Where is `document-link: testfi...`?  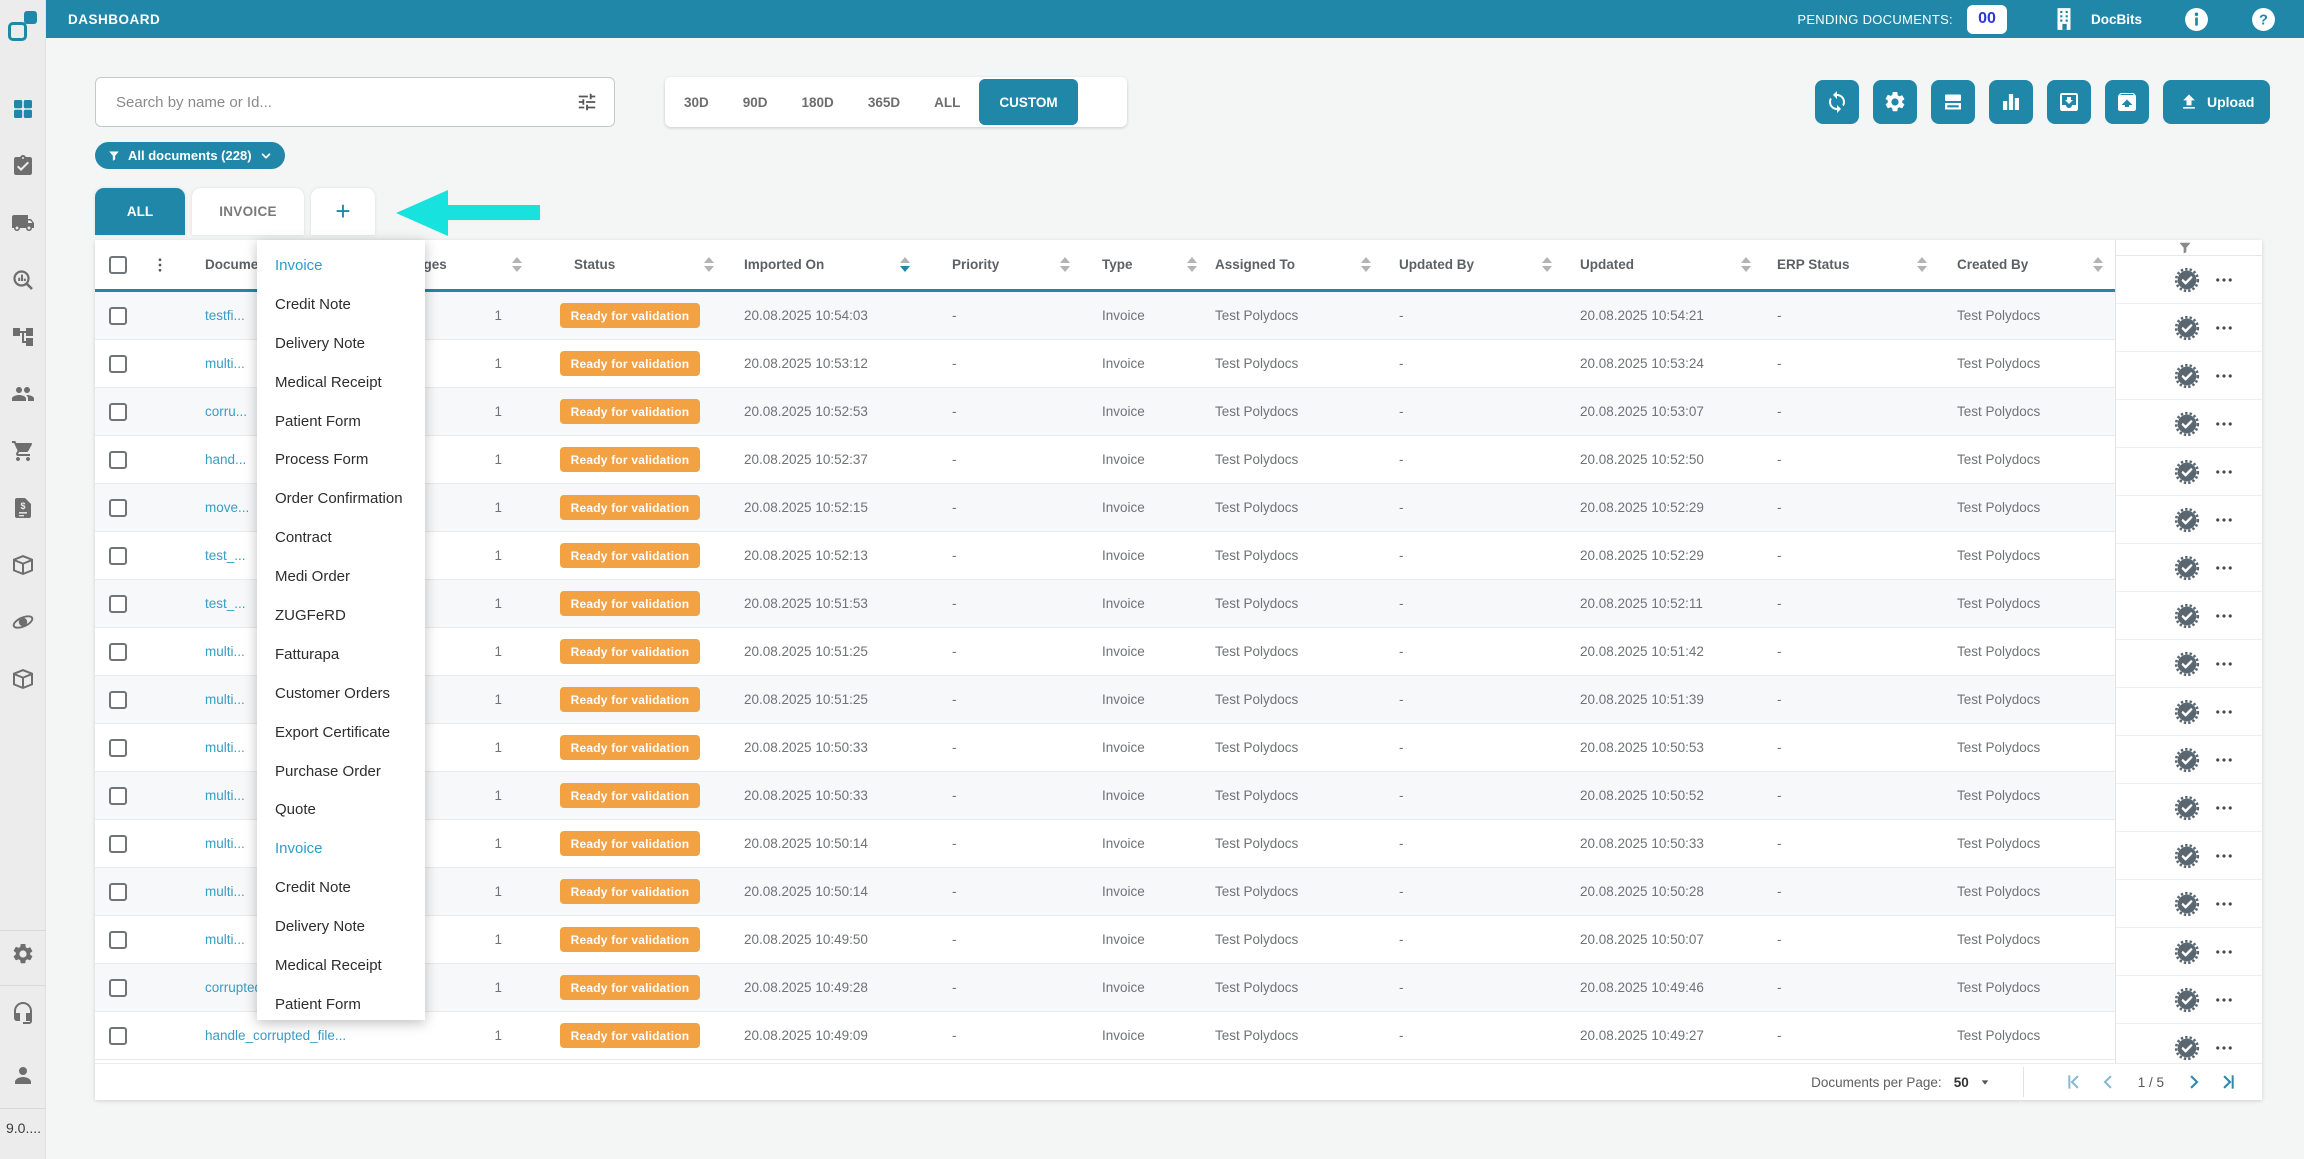 document-link: testfi... is located at coordinates (225, 315).